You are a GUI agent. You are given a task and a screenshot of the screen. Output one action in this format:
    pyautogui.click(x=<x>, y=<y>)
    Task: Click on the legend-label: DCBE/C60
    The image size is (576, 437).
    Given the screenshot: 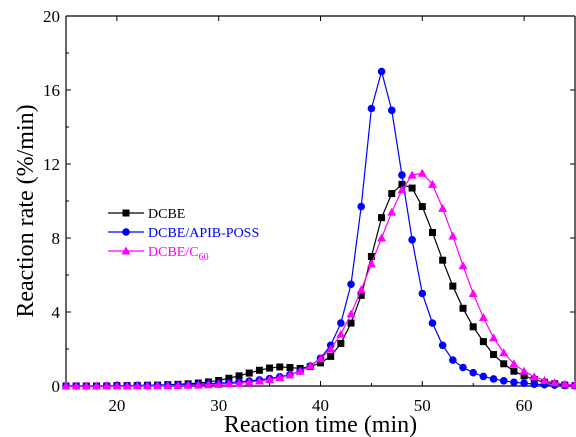 What is the action you would take?
    pyautogui.click(x=178, y=254)
    